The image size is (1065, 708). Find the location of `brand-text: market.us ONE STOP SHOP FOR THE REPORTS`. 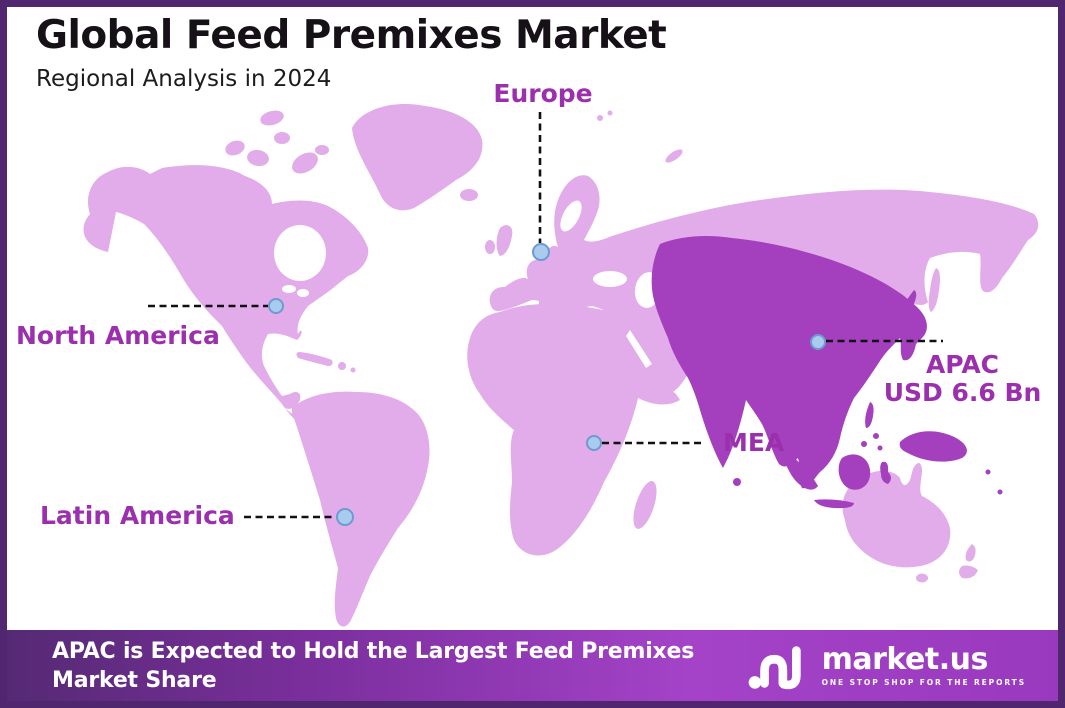

brand-text: market.us ONE STOP SHOP FOR THE REPORTS is located at coordinates (923, 664).